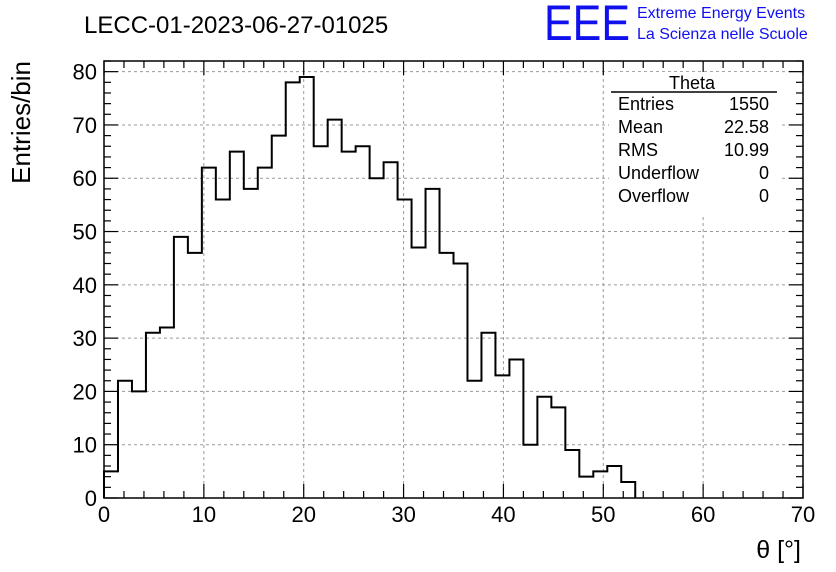 The image size is (836, 572). Describe the element at coordinates (503, 514) in the screenshot. I see `x-tick-label: 40` at that location.